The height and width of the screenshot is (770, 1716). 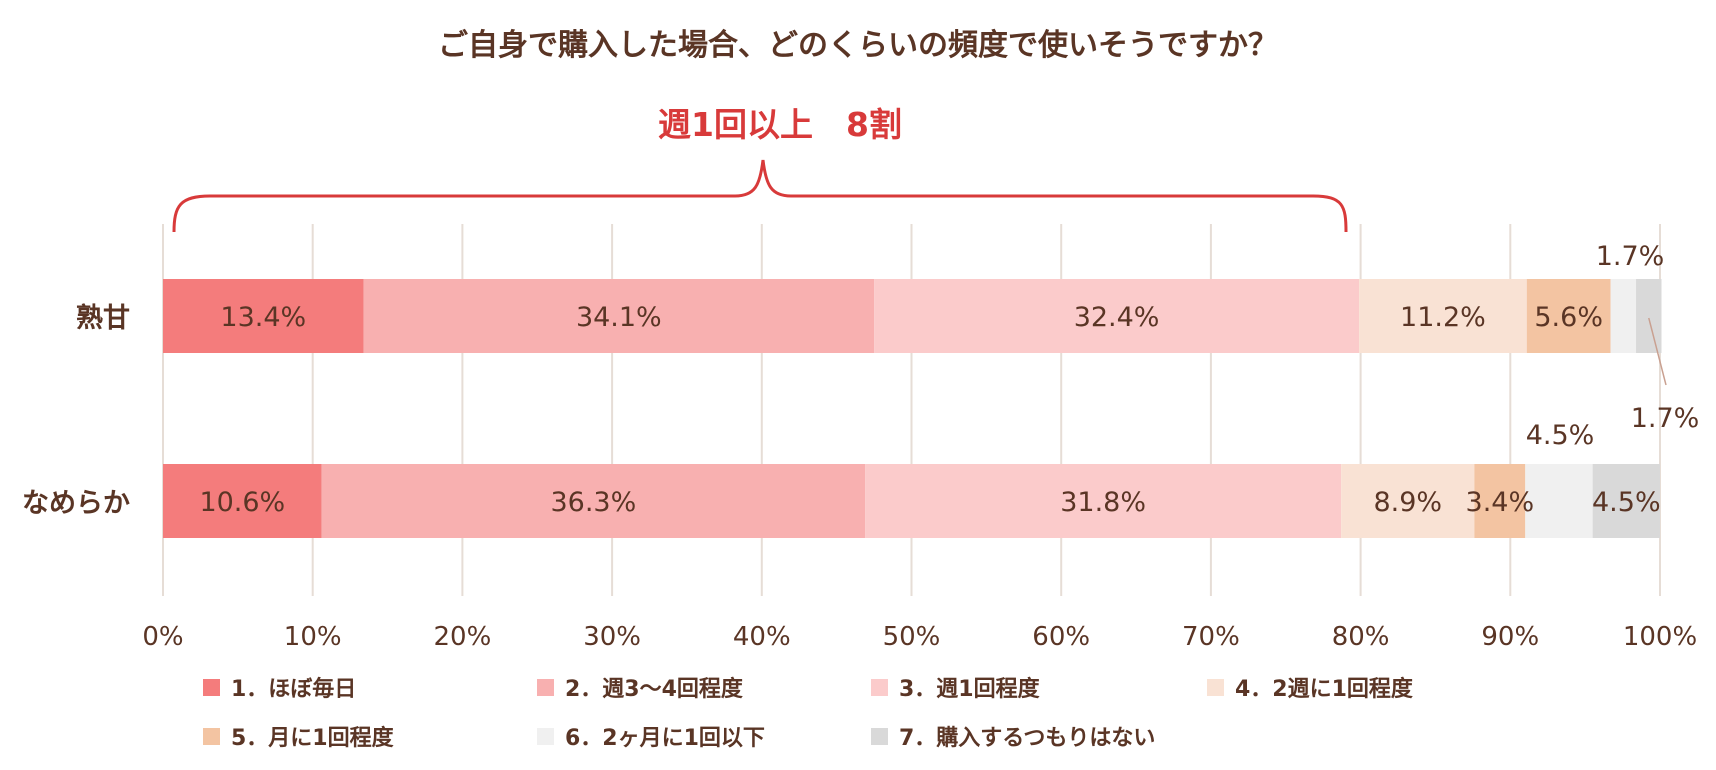 What do you see at coordinates (760, 196) in the screenshot?
I see `brace-annotation` at bounding box center [760, 196].